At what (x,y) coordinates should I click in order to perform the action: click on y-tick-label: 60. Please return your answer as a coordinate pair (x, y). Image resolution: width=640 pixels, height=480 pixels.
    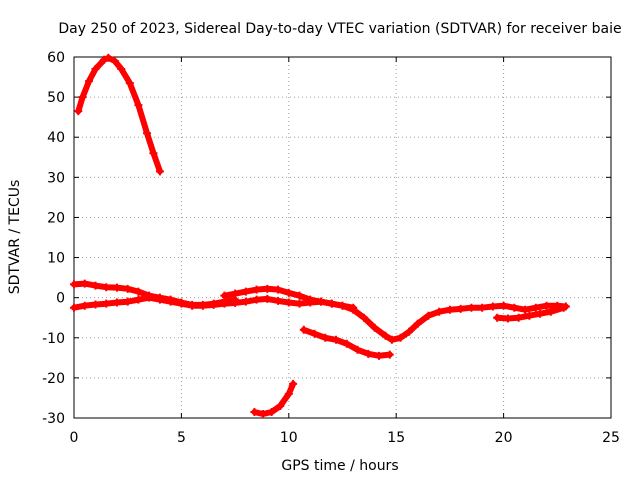
    Looking at the image, I should click on (56, 58).